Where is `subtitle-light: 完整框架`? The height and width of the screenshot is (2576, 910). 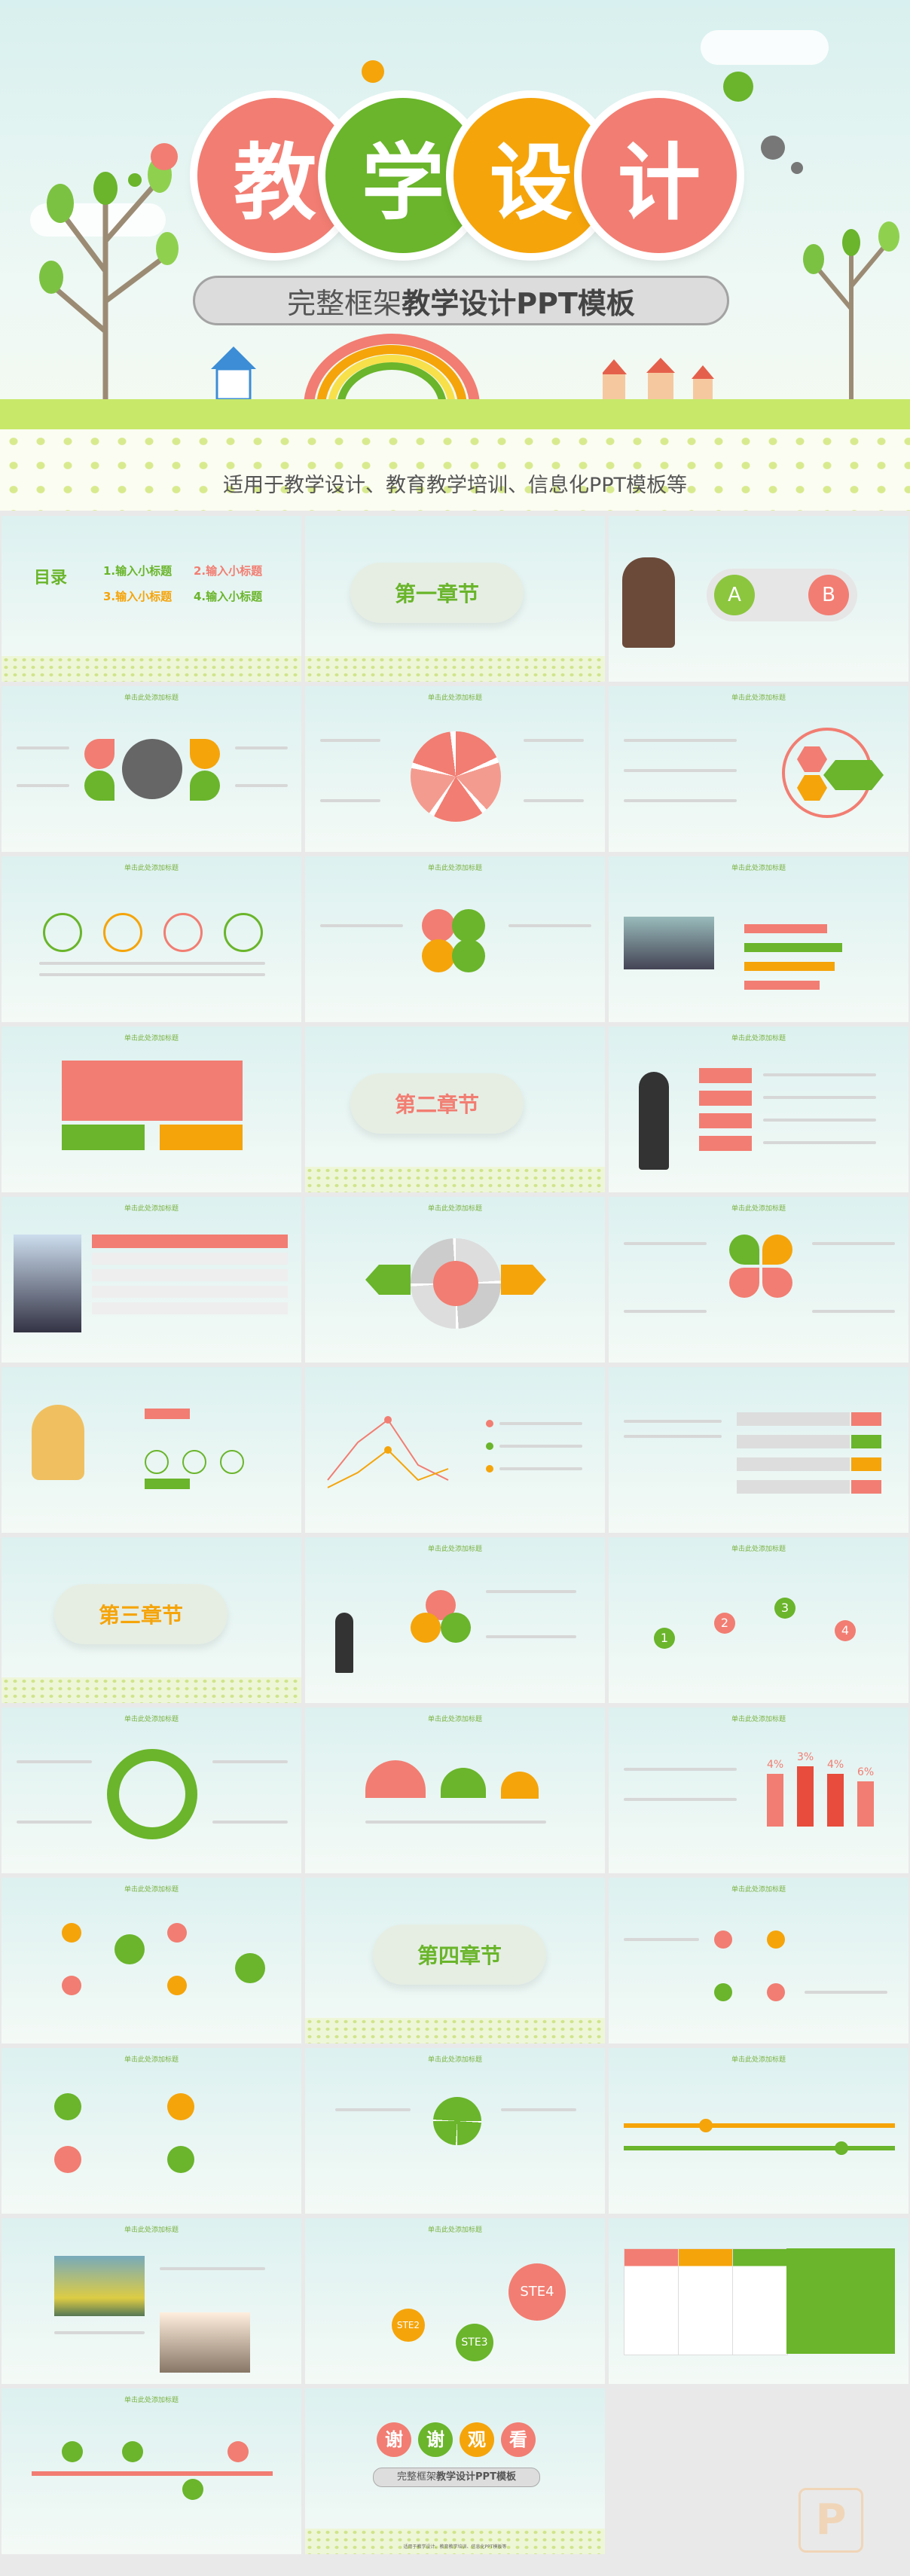
subtitle-light: 完整框架 is located at coordinates (344, 303).